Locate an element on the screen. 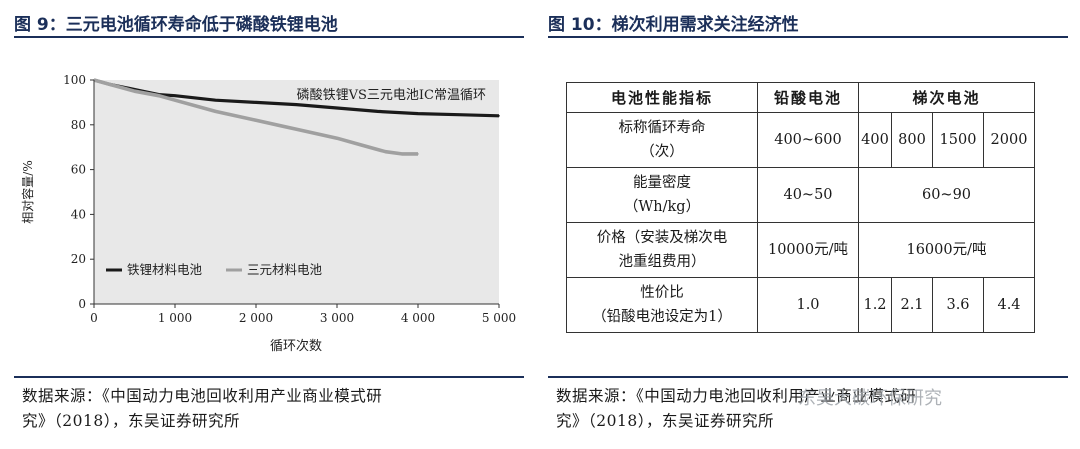  metric-line: 池重组费用） is located at coordinates (662, 262).